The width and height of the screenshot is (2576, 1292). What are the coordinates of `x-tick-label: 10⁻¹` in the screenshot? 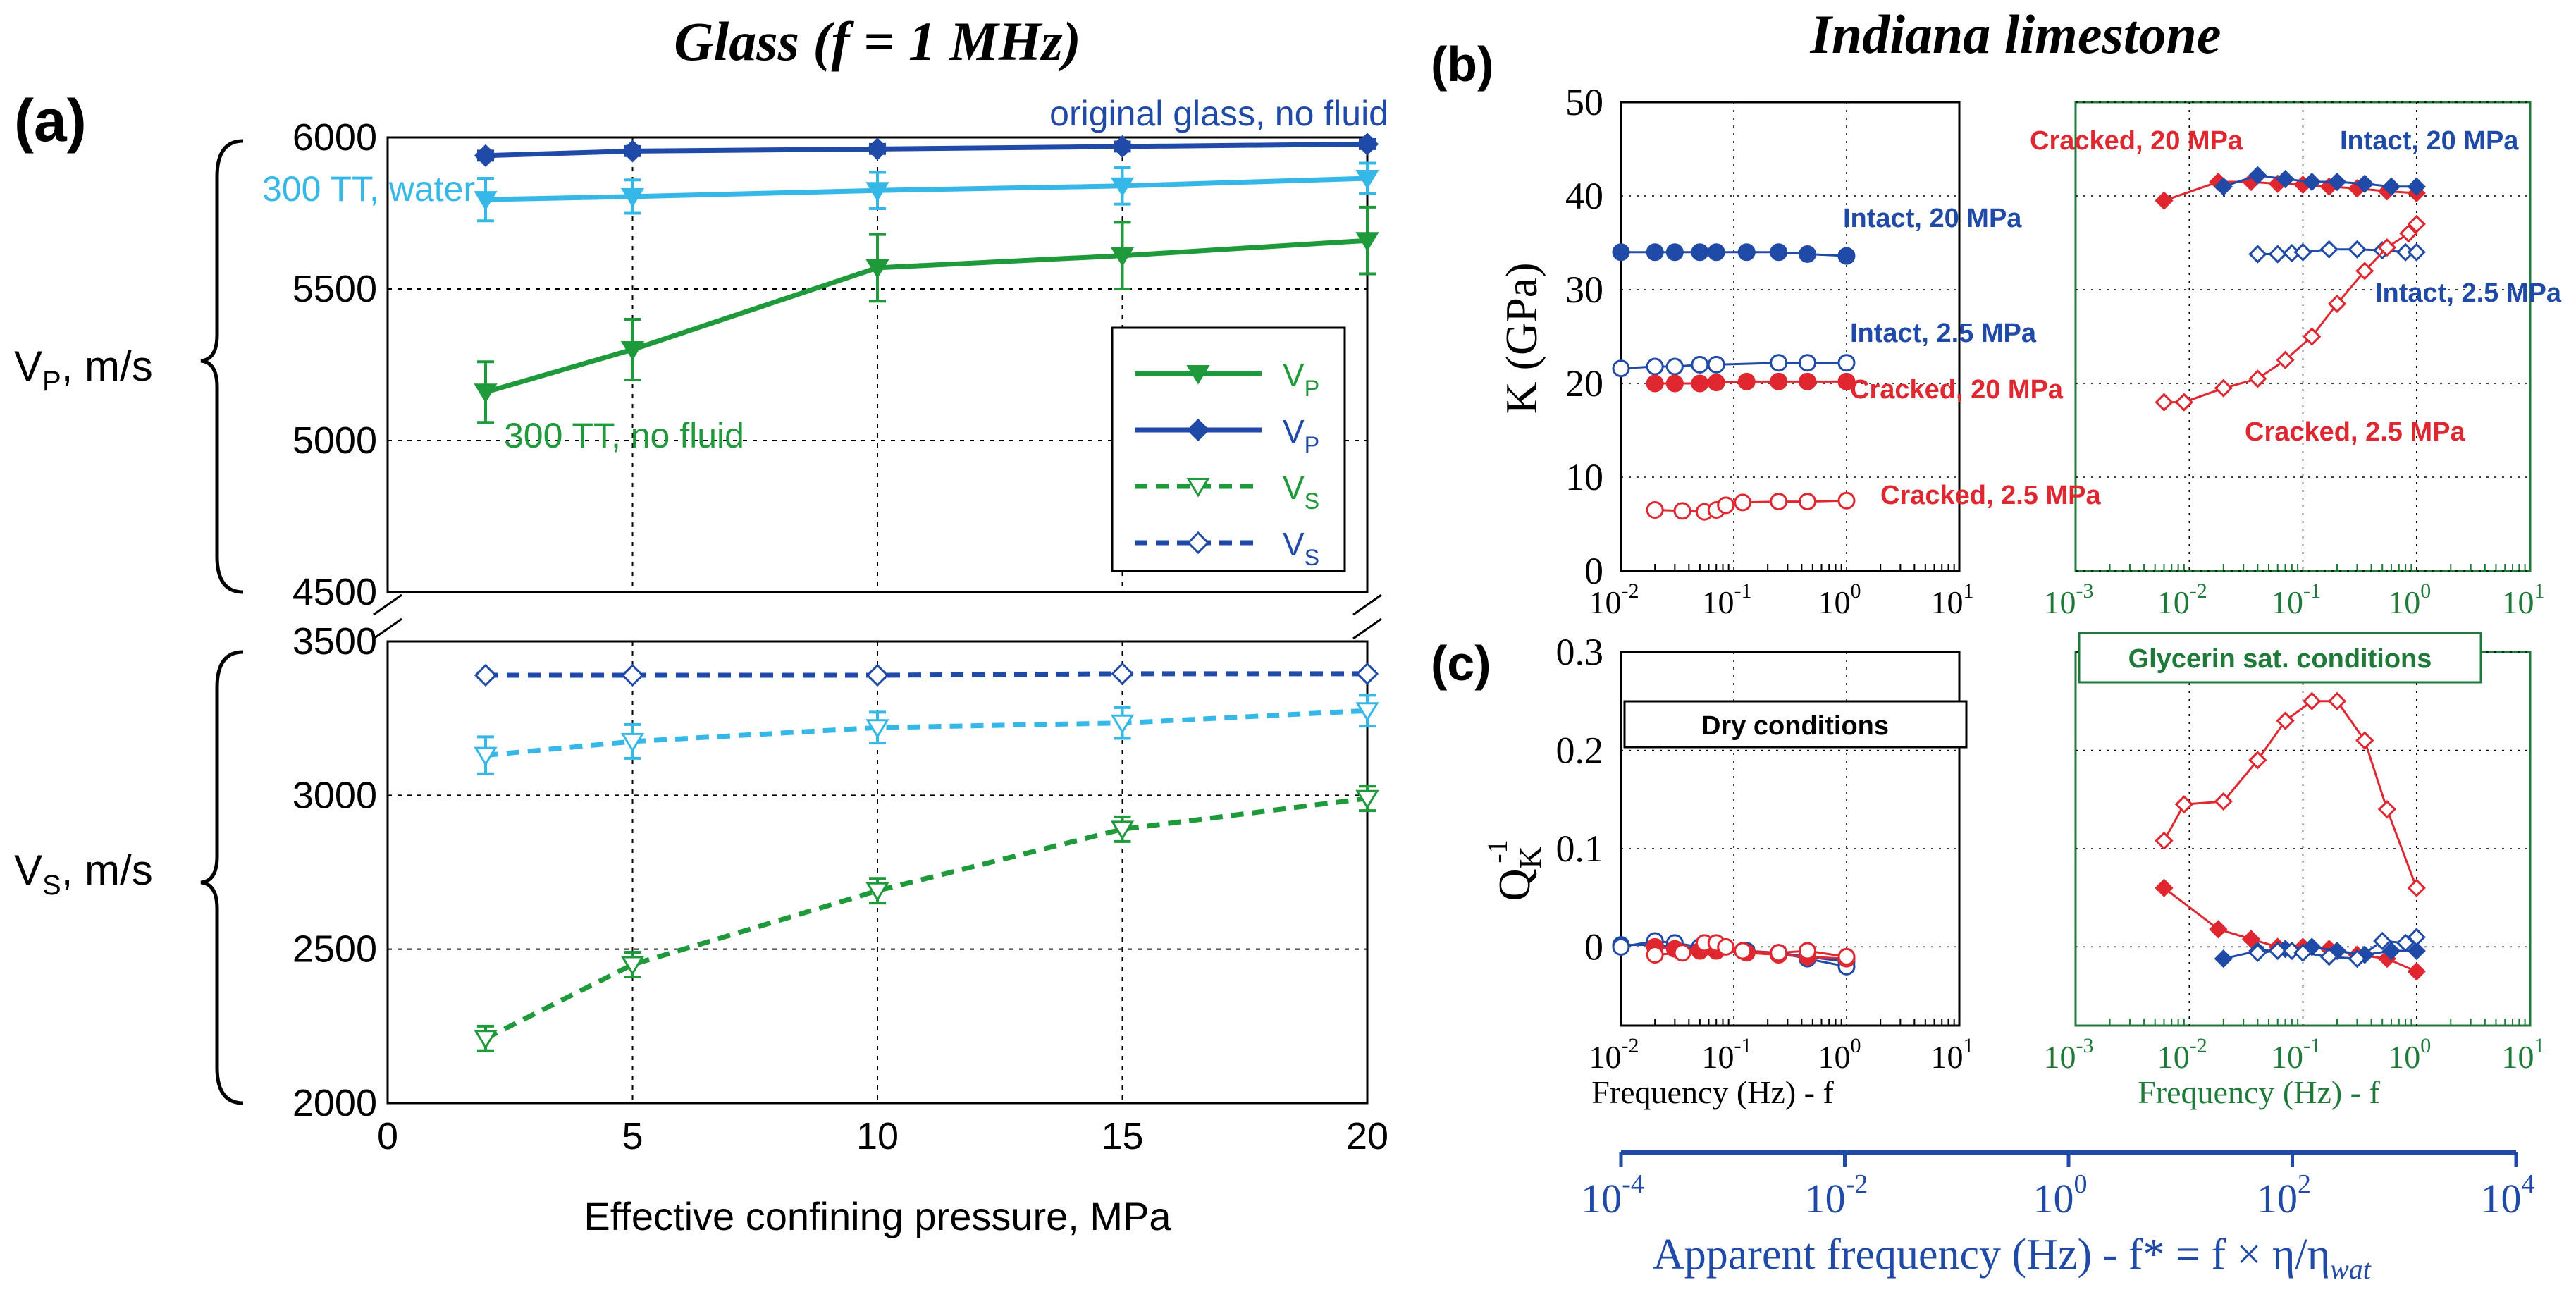 It's located at (1727, 599).